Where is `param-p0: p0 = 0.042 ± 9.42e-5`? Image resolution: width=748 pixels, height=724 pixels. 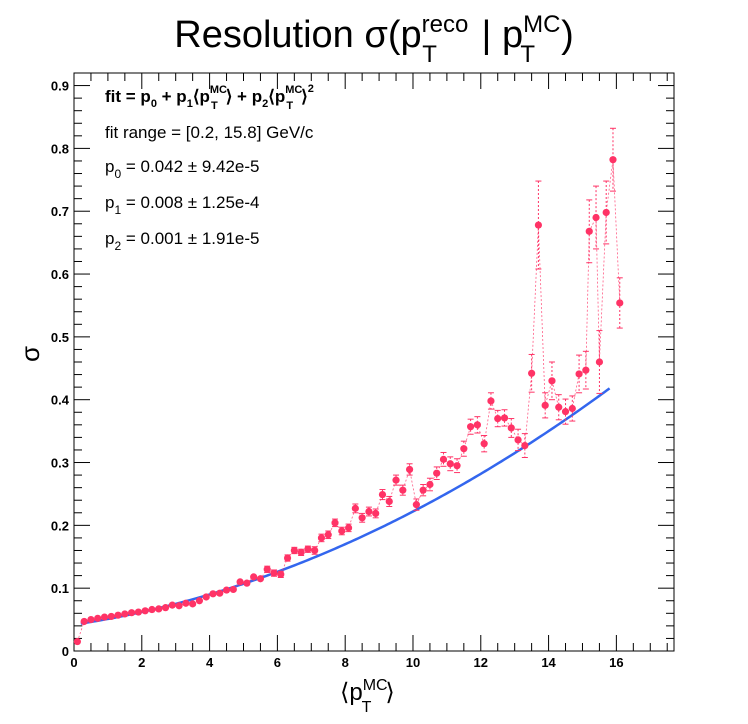
param-p0: p0 = 0.042 ± 9.42e-5 is located at coordinates (182, 169).